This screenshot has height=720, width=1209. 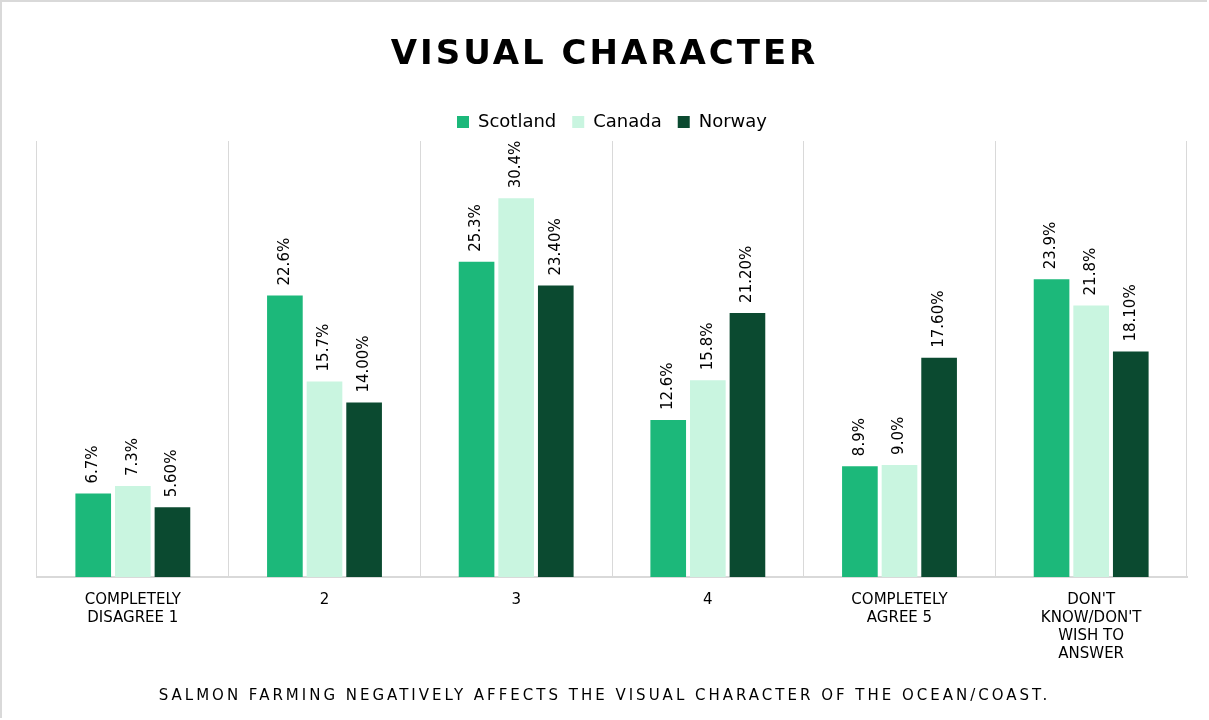 What do you see at coordinates (475, 228) in the screenshot?
I see `data-label: 25.3%` at bounding box center [475, 228].